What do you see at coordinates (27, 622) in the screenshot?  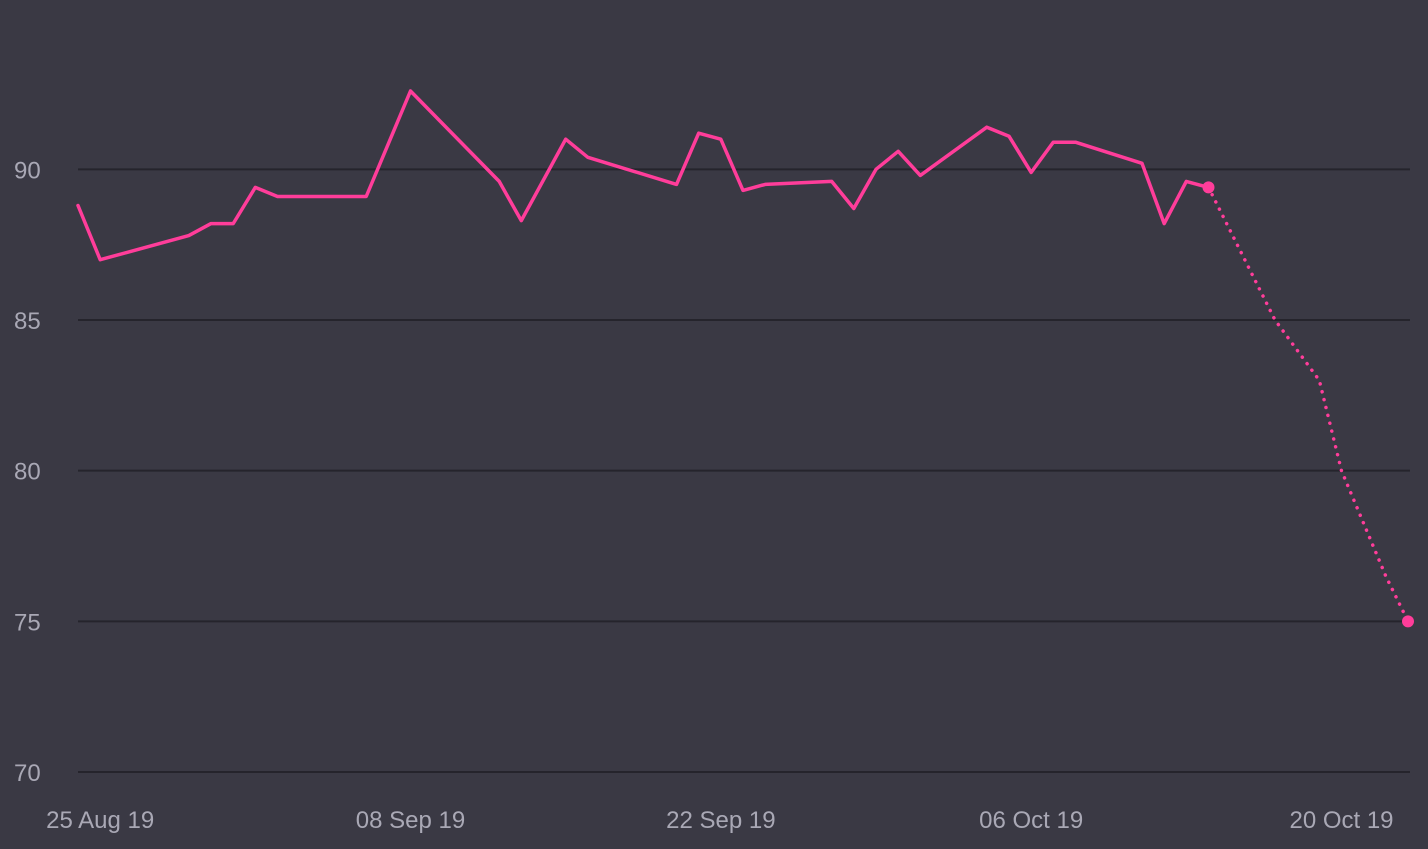 I see `y-tick-label: 75` at bounding box center [27, 622].